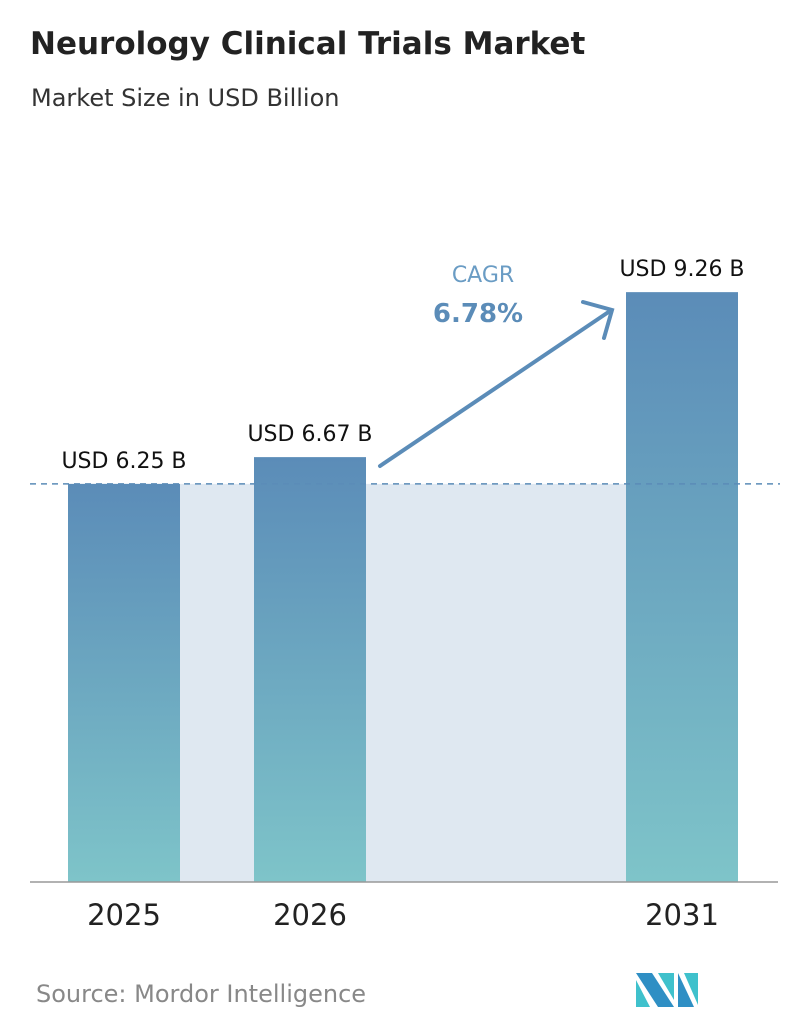  Describe the element at coordinates (496, 384) in the screenshot. I see `cagr-arrow` at that location.